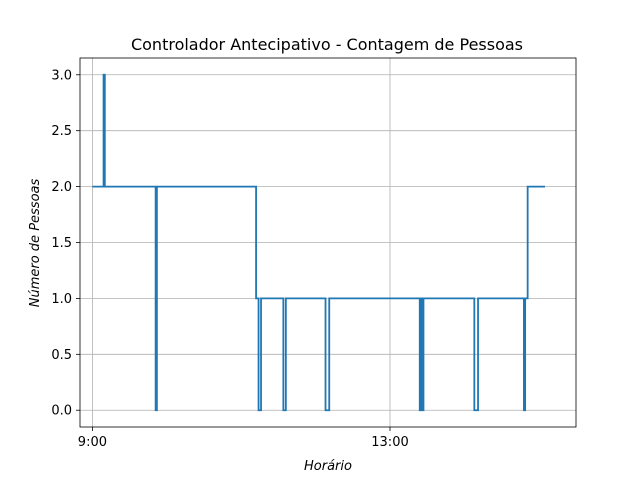 Image resolution: width=640 pixels, height=480 pixels. I want to click on y-tick-label: 1.0, so click(61, 299).